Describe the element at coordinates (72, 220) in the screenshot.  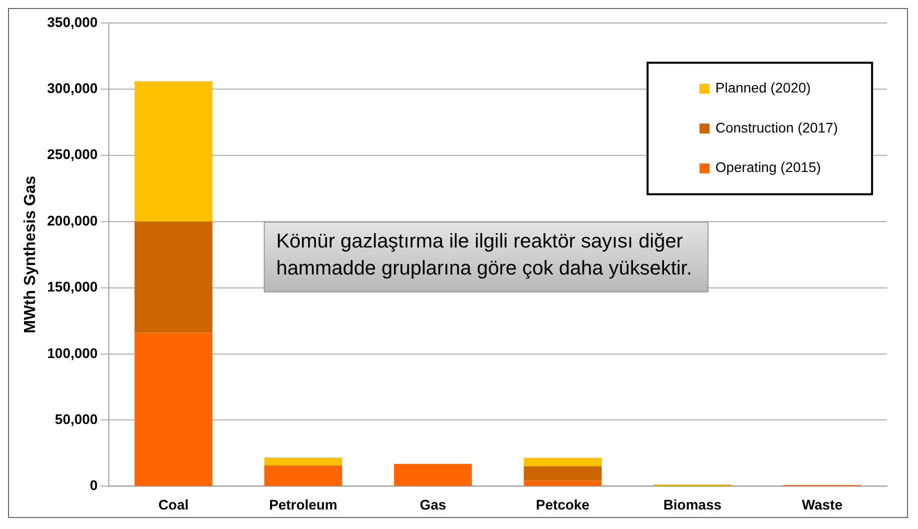
I see `y-tick-label: 200,000` at that location.